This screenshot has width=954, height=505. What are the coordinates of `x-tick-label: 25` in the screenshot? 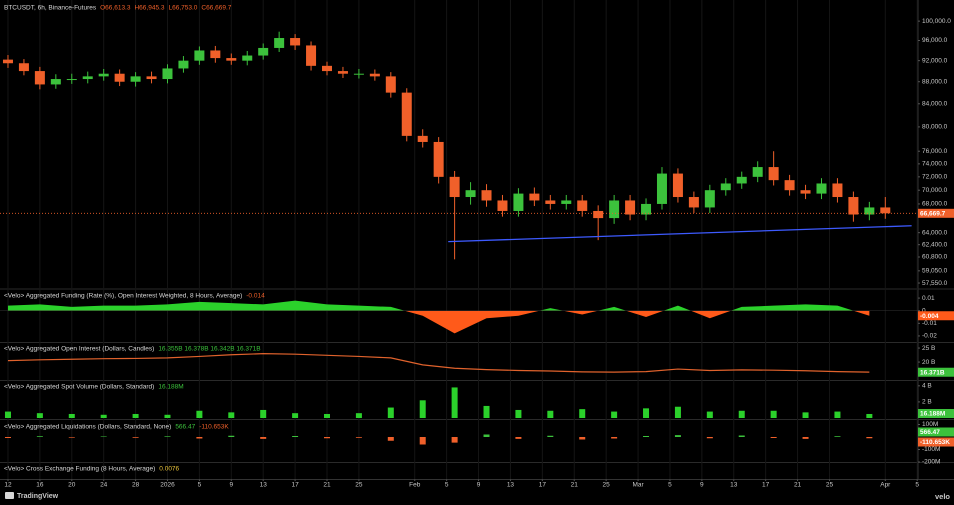 It's located at (607, 485).